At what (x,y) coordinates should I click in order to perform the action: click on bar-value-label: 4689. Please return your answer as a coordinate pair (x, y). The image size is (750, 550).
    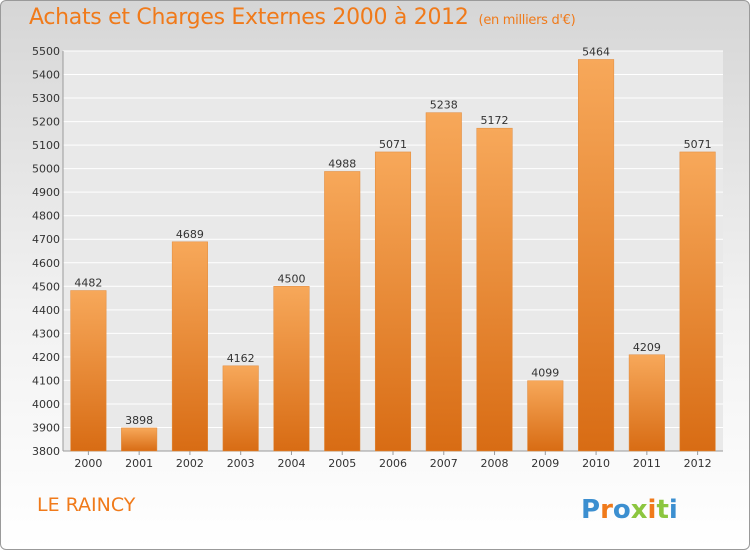
    Looking at the image, I should click on (190, 234).